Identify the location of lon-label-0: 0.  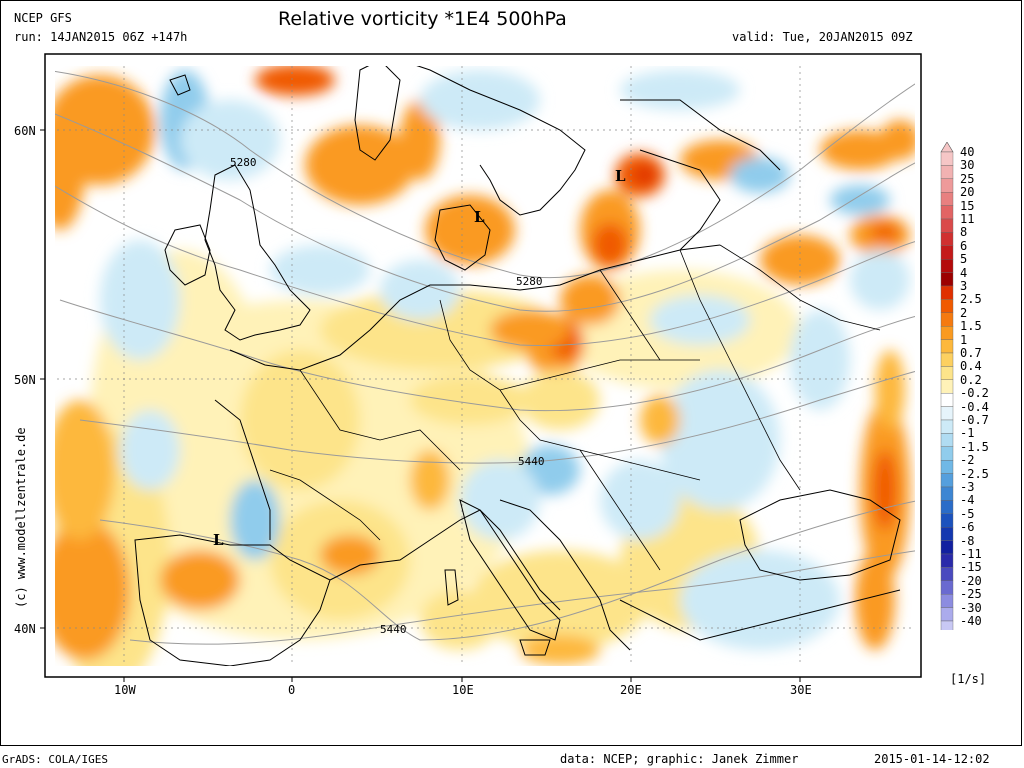
(292, 690).